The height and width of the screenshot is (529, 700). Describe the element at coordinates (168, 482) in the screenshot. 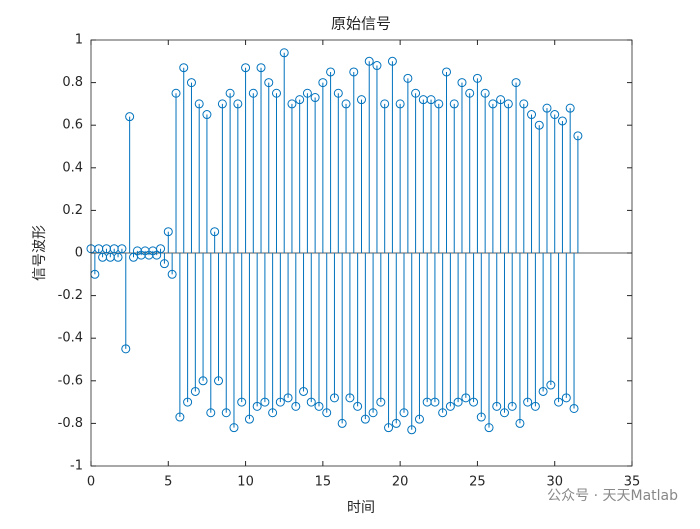

I see `x-tick-label: 5` at that location.